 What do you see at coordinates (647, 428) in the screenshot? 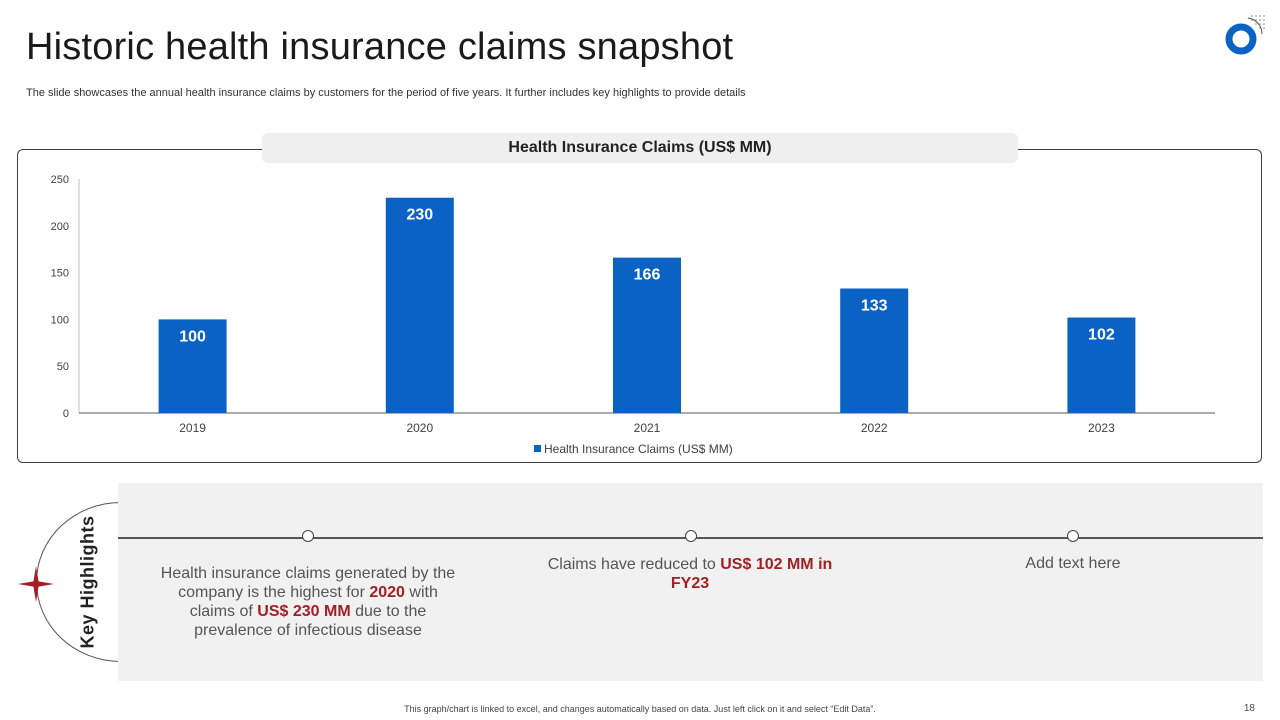
I see `x-tick-label: 2021` at bounding box center [647, 428].